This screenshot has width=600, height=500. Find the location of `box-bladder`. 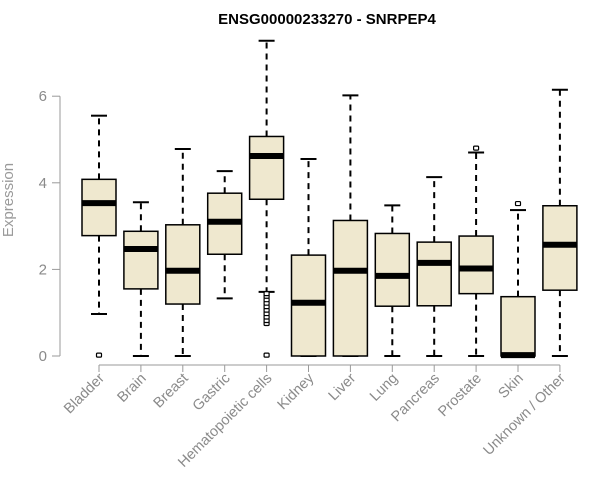

box-bladder is located at coordinates (99, 236).